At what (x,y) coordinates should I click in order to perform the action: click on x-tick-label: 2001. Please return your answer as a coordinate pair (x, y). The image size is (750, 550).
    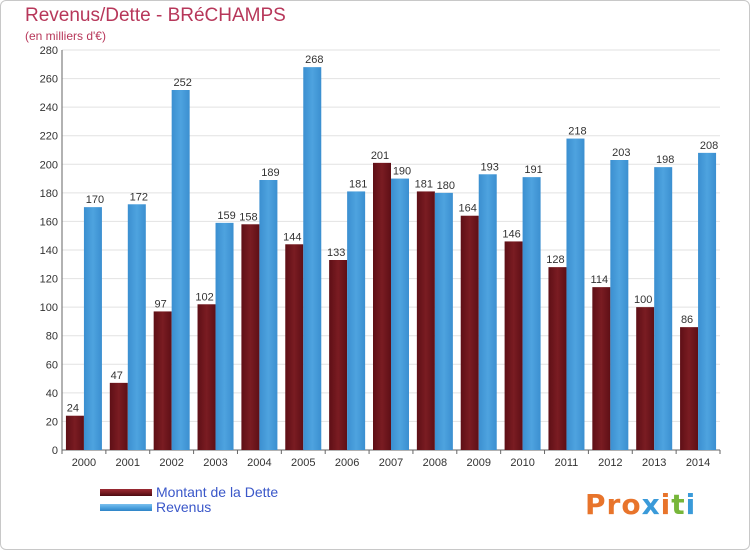
    Looking at the image, I should click on (128, 463).